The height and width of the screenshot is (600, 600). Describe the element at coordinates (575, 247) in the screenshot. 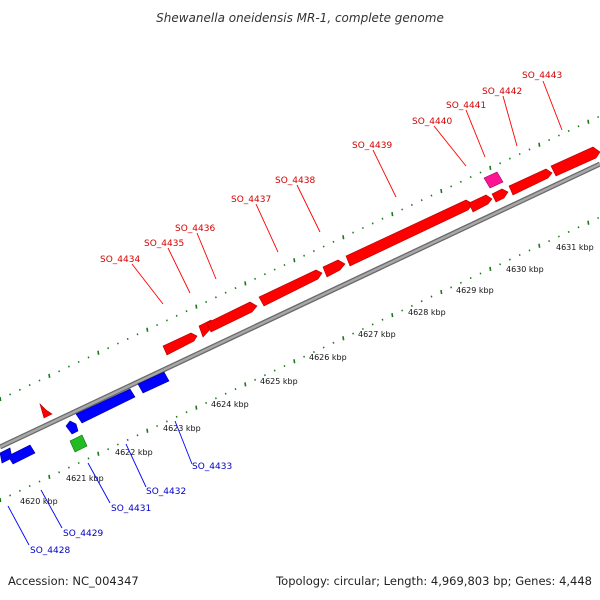

I see `scale-label: 4631 kbp` at that location.